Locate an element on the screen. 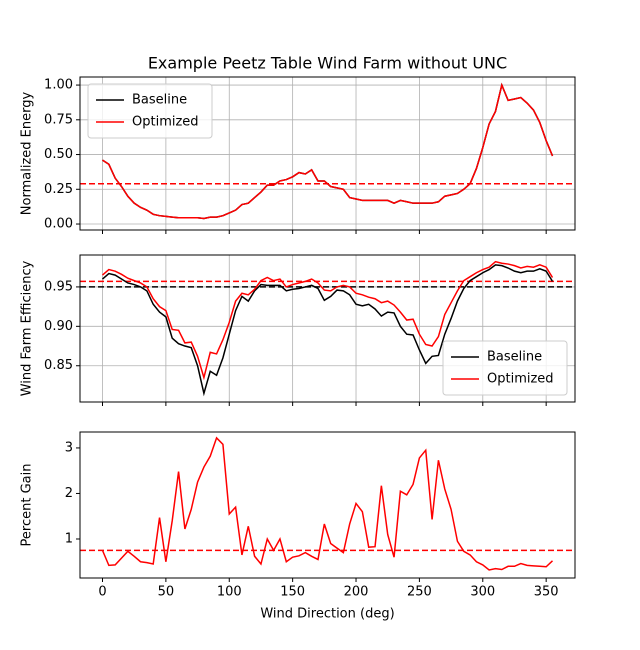 The height and width of the screenshot is (650, 640). x-tick-label: 50 is located at coordinates (166, 592).